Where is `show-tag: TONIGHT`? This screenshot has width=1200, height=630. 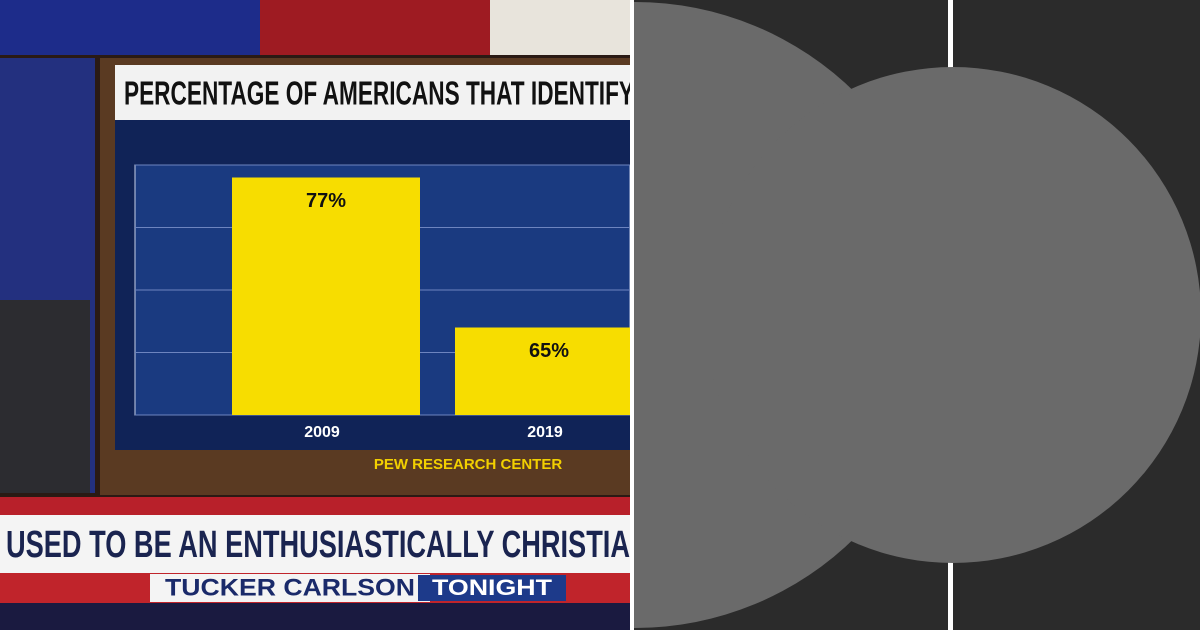 show-tag: TONIGHT is located at coordinates (492, 587).